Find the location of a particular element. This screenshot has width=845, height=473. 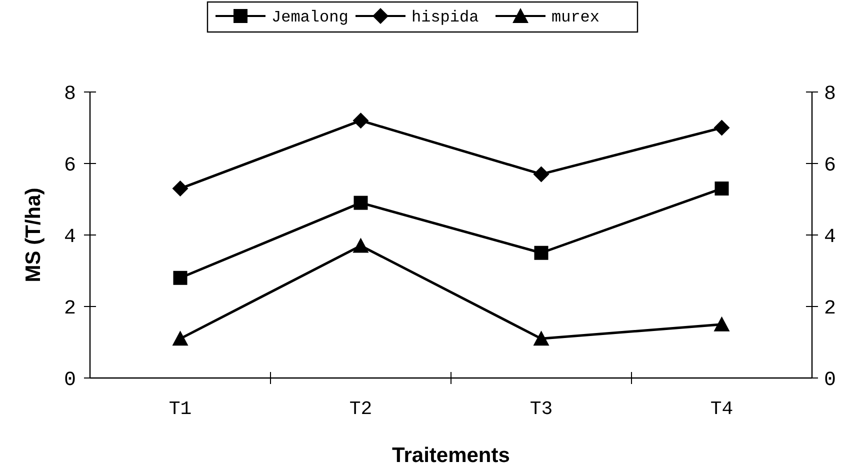

y-tick-label: 2 is located at coordinates (70, 309).